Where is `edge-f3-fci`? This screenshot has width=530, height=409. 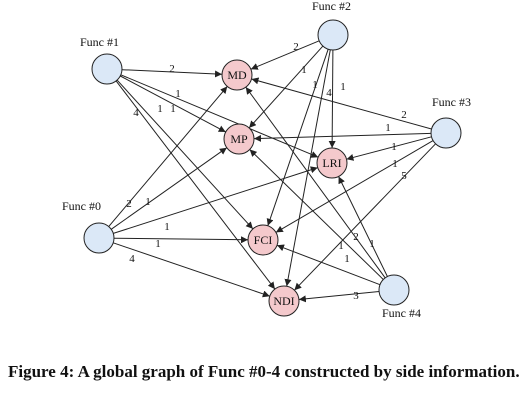
edge-f3-fci is located at coordinates (354, 186).